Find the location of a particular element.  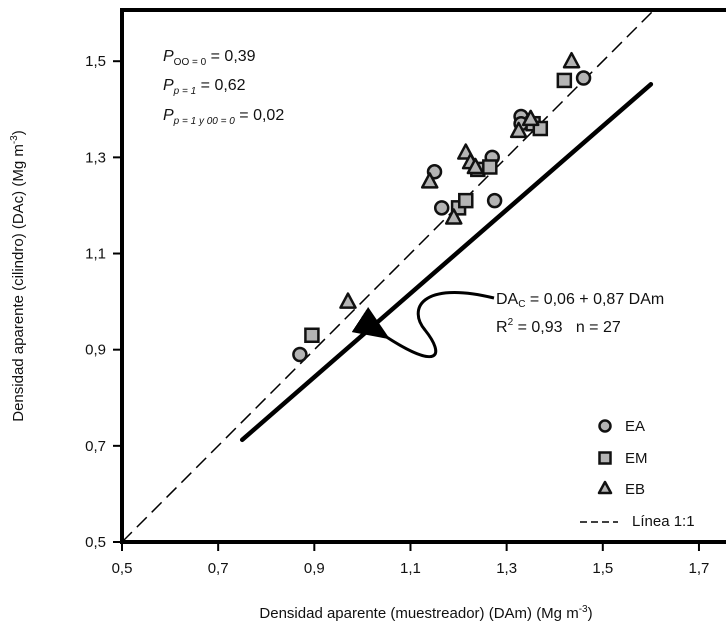

y-tick-label: 1,1 is located at coordinates (95, 254).